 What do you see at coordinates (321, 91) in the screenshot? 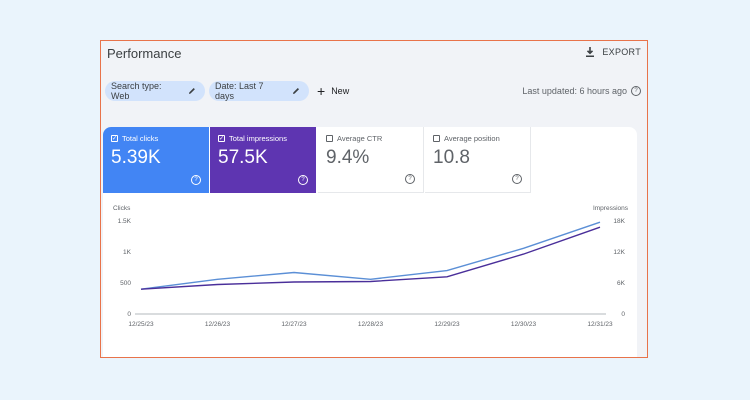
I see `plus-icon: +` at bounding box center [321, 91].